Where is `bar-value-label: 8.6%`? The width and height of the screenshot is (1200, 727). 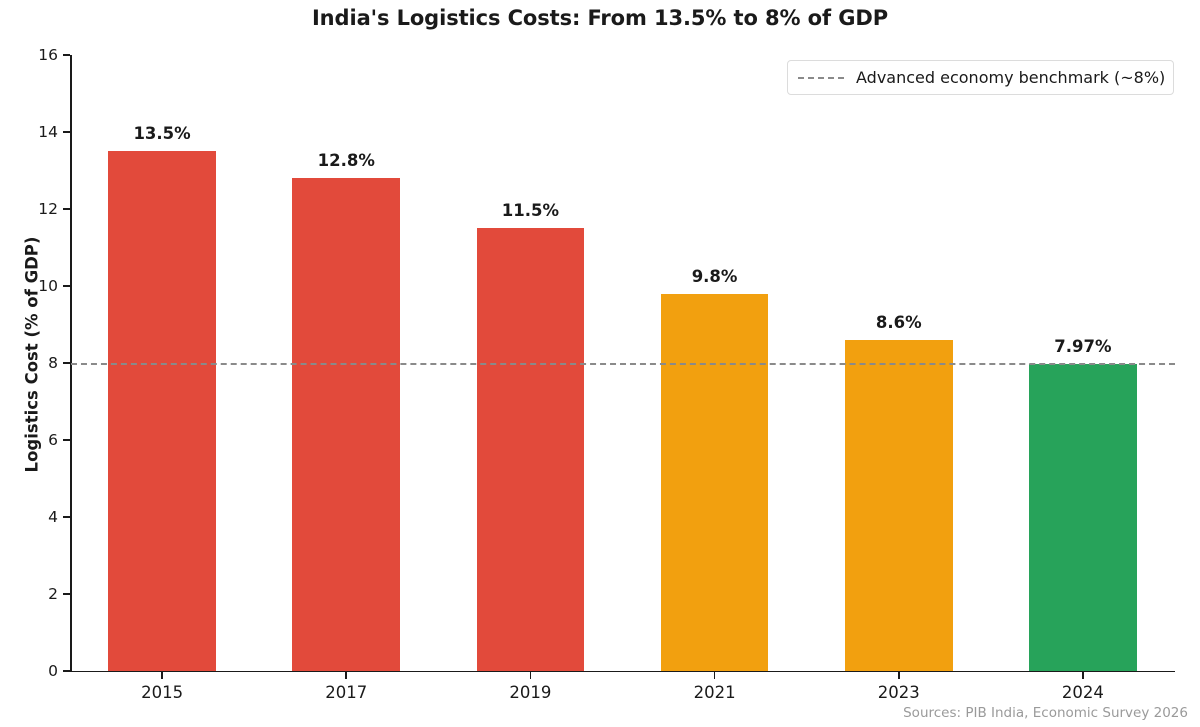
bar-value-label: 8.6% is located at coordinates (898, 322).